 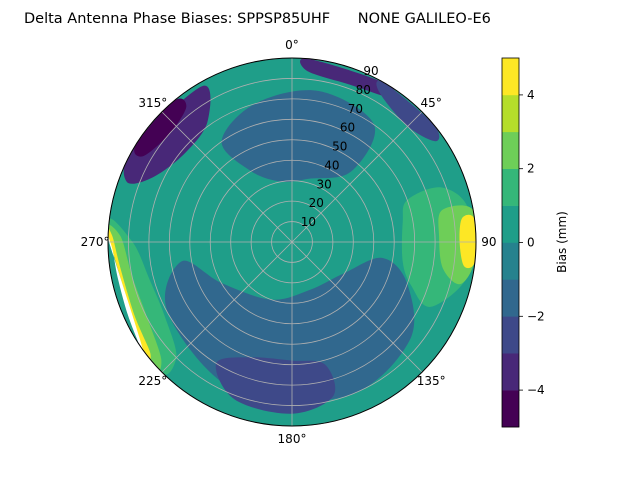 What do you see at coordinates (308, 222) in the screenshot?
I see `radial-tick-label: 10` at bounding box center [308, 222].